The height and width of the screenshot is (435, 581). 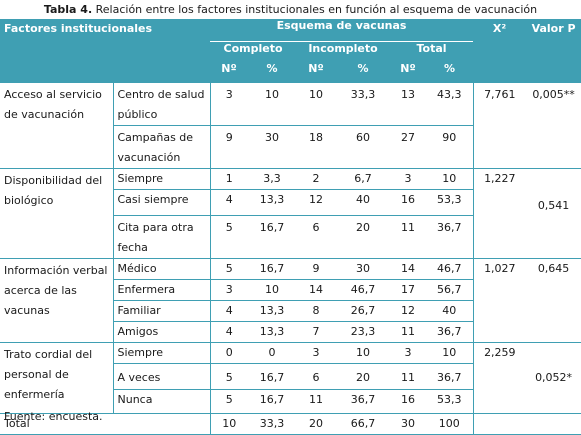 What do you see at coordinates (162, 269) in the screenshot?
I see `sub-cell: Médico` at bounding box center [162, 269].